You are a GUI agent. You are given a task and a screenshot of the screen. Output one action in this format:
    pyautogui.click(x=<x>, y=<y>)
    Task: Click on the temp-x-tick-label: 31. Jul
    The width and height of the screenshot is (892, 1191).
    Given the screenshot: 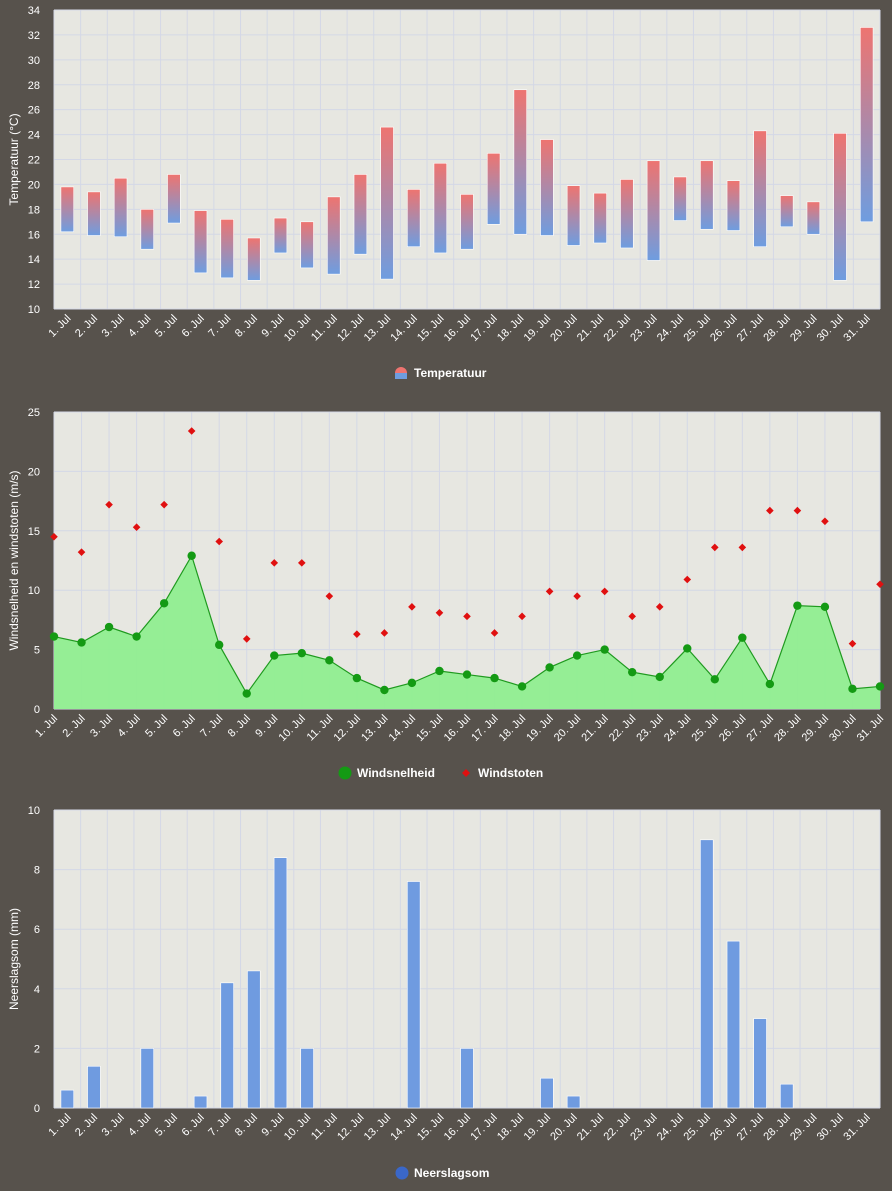 What is the action you would take?
    pyautogui.click(x=856, y=328)
    